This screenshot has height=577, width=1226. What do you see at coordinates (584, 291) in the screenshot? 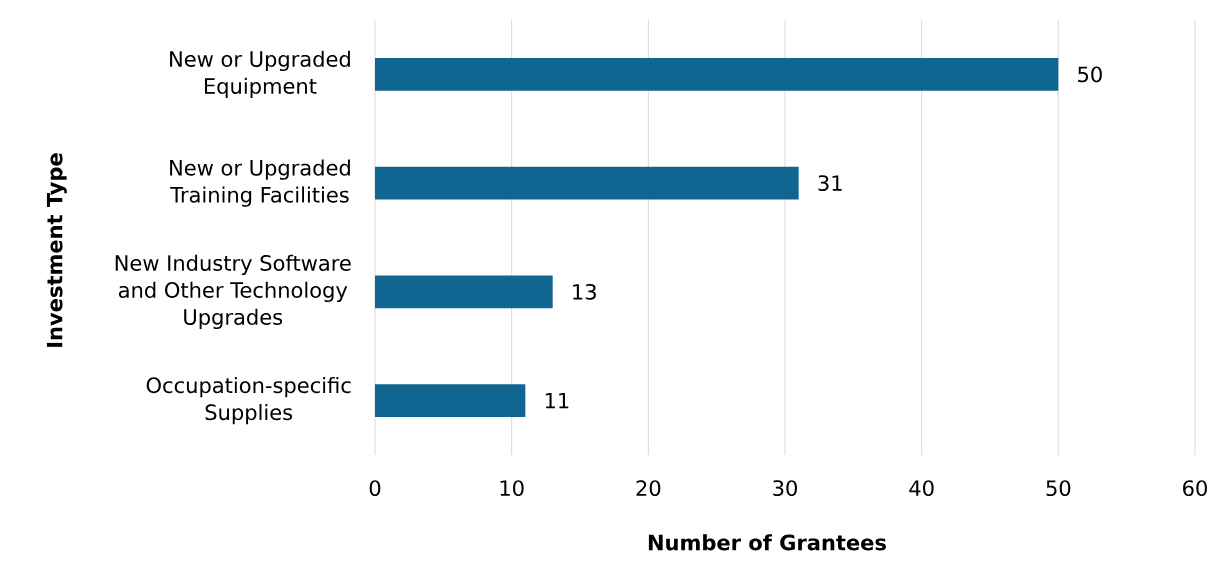
I see `data-label: 13` at bounding box center [584, 291].